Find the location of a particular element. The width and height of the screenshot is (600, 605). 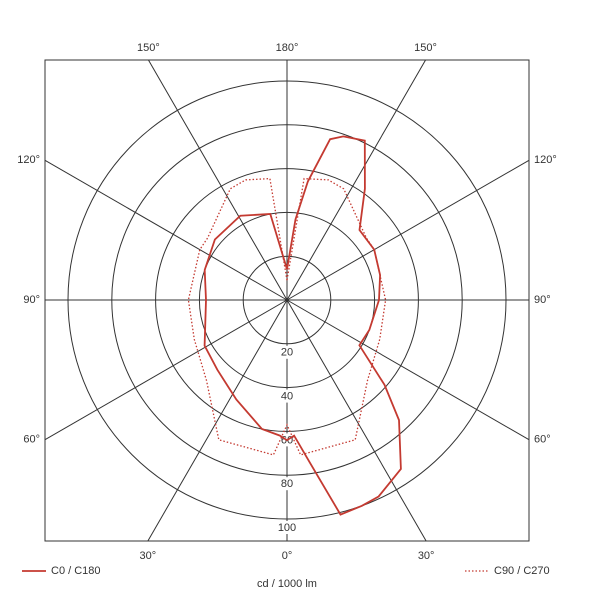

angle-label: 180° is located at coordinates (287, 48).